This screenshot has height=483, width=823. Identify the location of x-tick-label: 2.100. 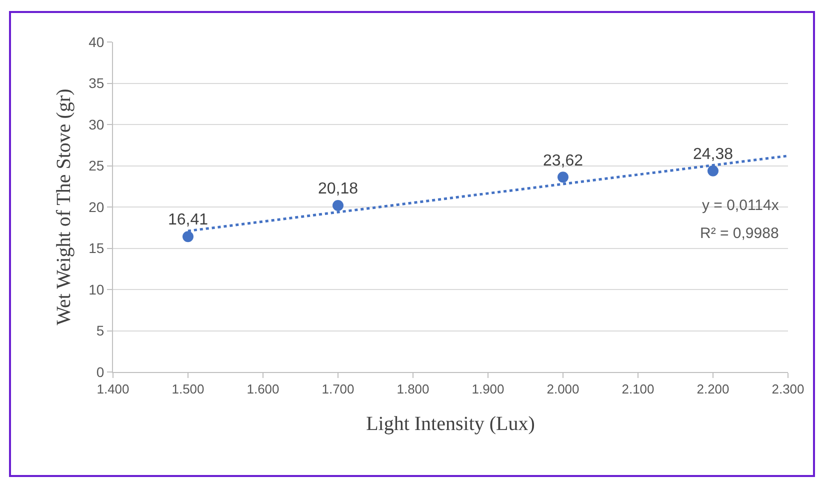
(638, 389).